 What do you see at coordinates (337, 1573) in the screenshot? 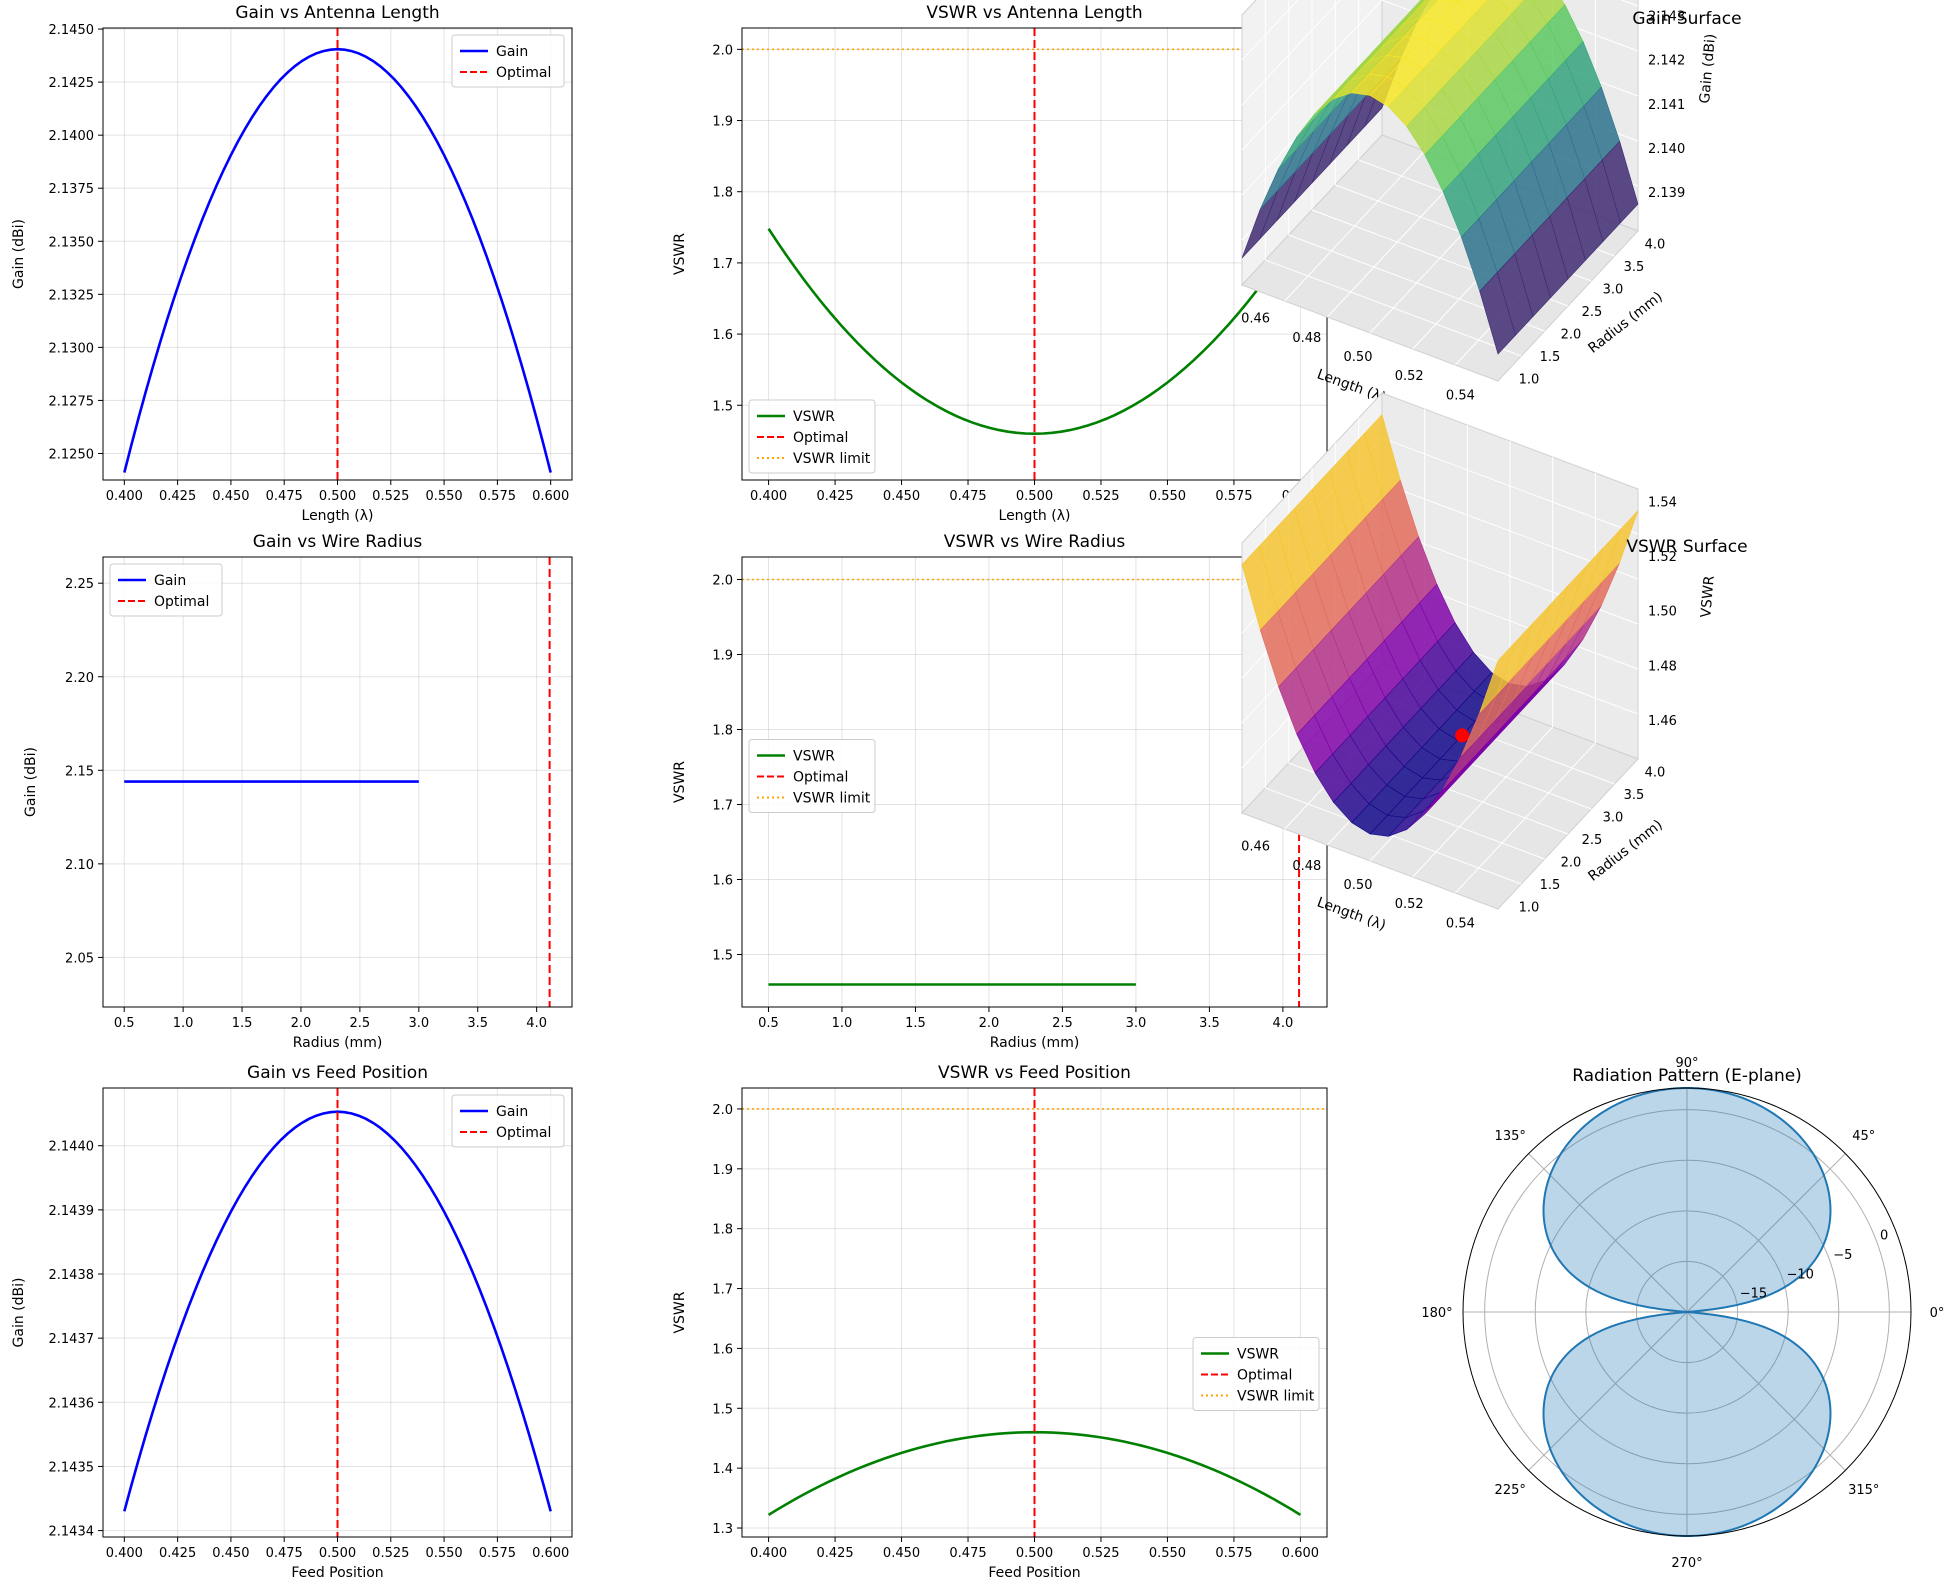
I see `x-axis-label: Feed Position` at bounding box center [337, 1573].